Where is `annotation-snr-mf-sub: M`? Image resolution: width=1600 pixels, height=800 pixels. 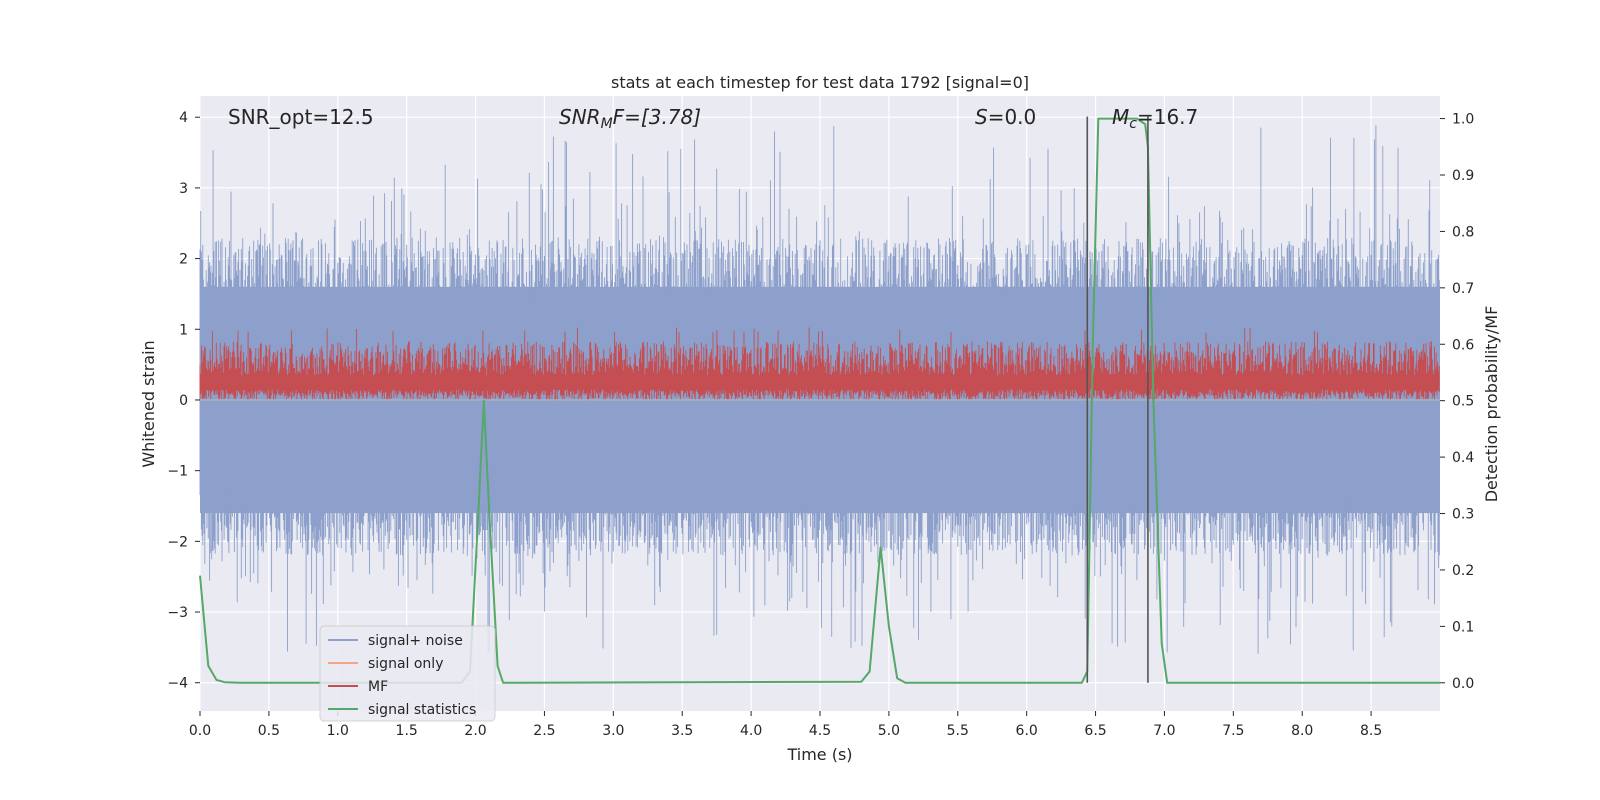 annotation-snr-mf-sub: M is located at coordinates (607, 124).